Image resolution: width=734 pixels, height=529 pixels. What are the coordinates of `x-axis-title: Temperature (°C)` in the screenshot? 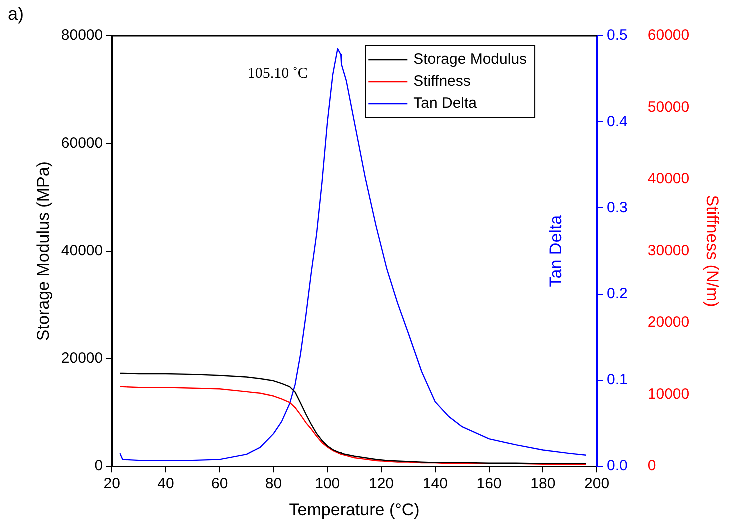 It's located at (354, 510).